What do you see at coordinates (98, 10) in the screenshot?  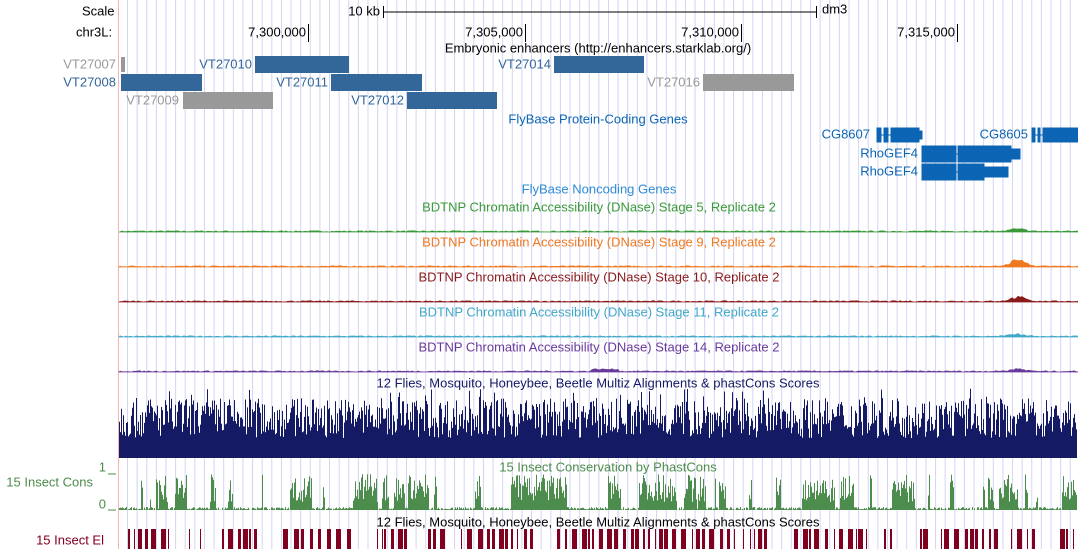 I see `scale-label: Scale` at bounding box center [98, 10].